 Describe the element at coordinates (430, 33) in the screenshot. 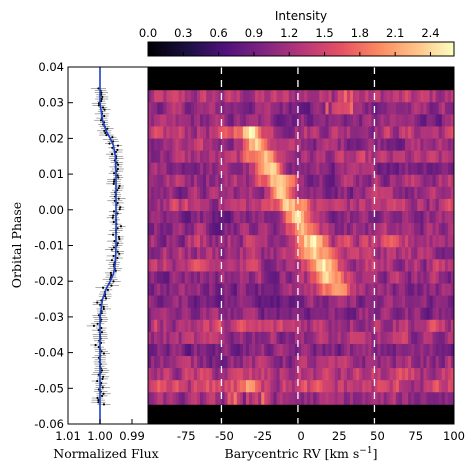

I see `colorbar-tick-label: 2.4` at that location.